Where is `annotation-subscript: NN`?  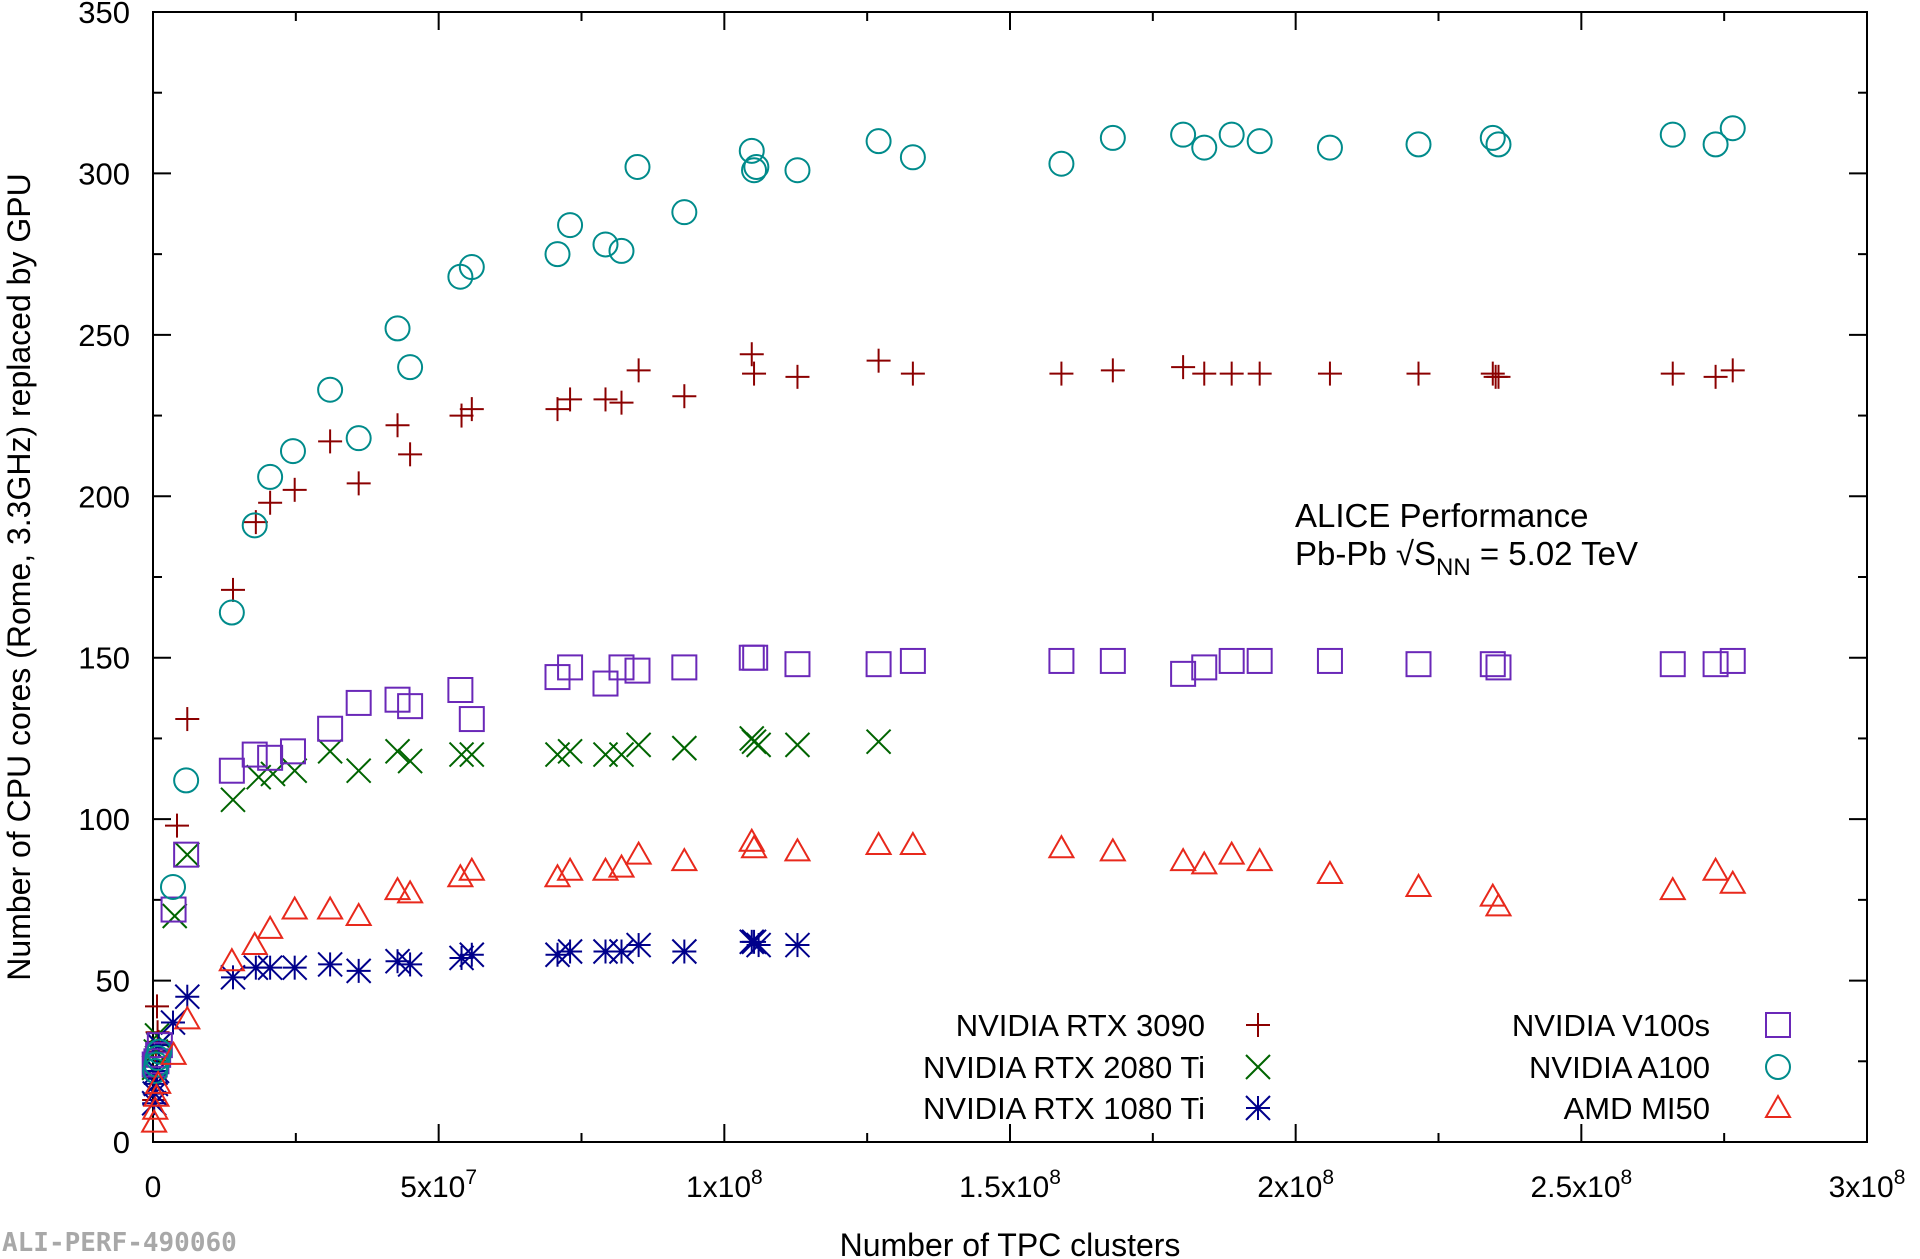 annotation-subscript: NN is located at coordinates (1453, 567).